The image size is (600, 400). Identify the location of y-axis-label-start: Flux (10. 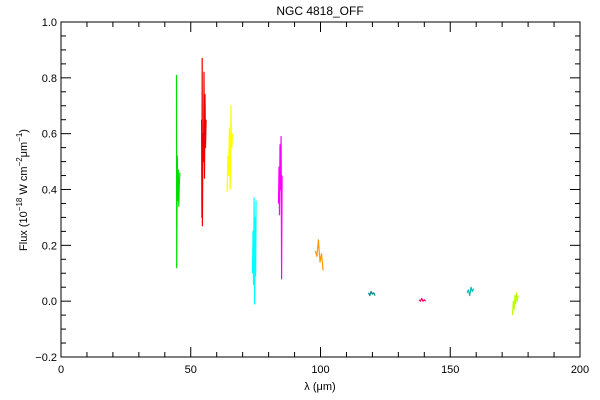
(24, 231).